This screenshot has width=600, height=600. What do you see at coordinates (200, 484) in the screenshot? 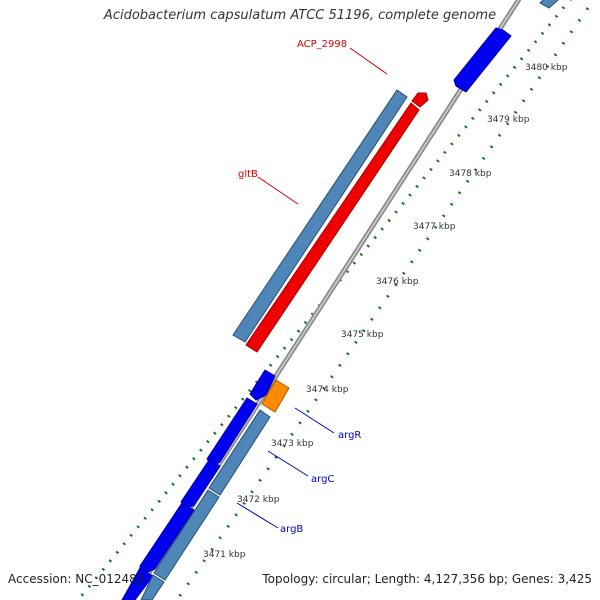
I see `gene-argb-forward` at bounding box center [200, 484].